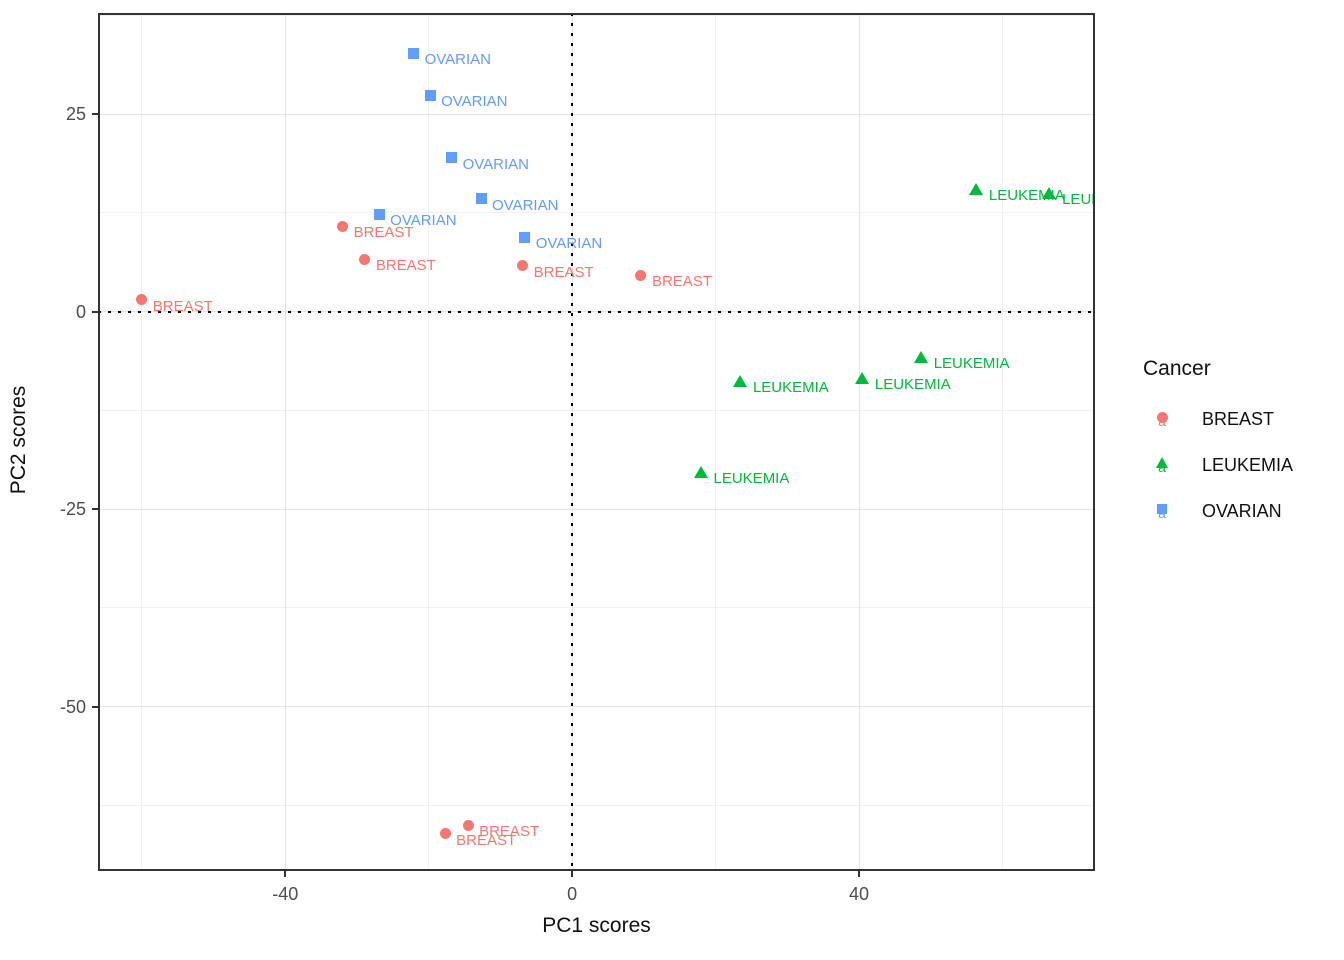 The height and width of the screenshot is (960, 1344). What do you see at coordinates (572, 442) in the screenshot?
I see `zero-reference-line-vertical` at bounding box center [572, 442].